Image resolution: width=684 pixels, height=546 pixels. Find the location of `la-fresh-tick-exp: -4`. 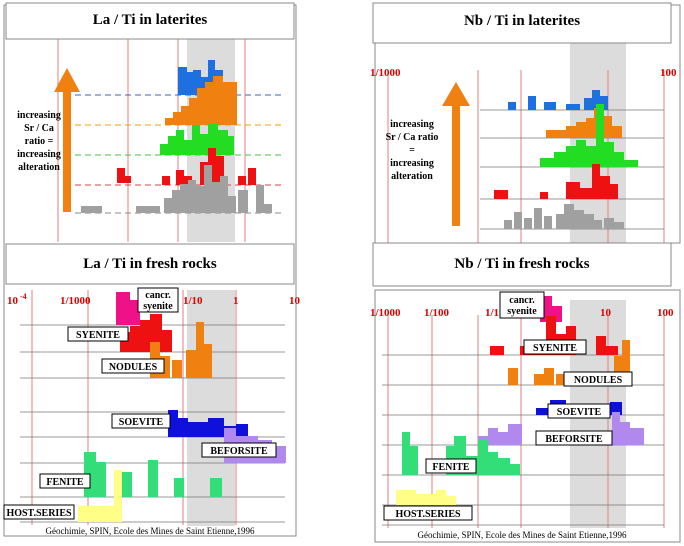

la-fresh-tick-exp: -4 is located at coordinates (23, 296).